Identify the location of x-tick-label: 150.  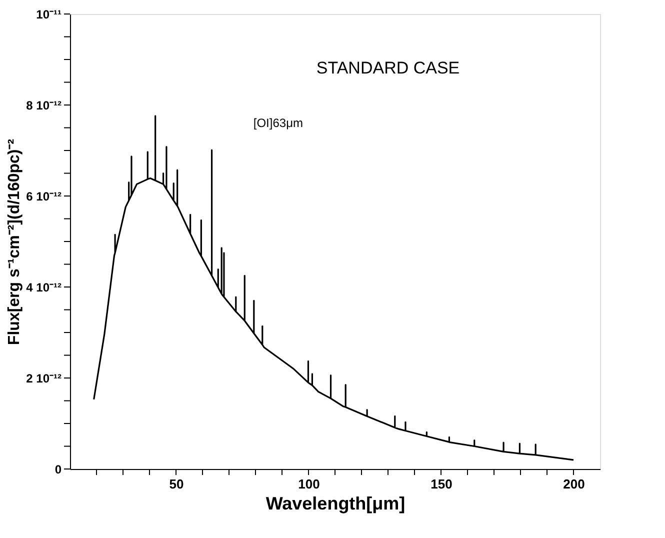
(441, 484).